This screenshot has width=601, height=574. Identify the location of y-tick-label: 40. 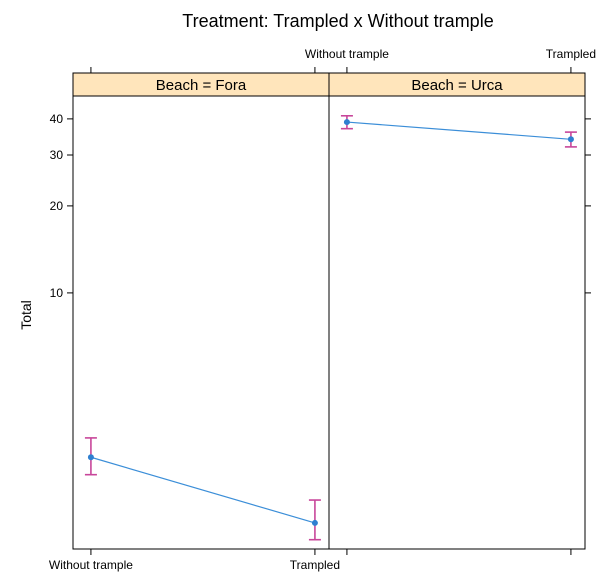
(57, 119).